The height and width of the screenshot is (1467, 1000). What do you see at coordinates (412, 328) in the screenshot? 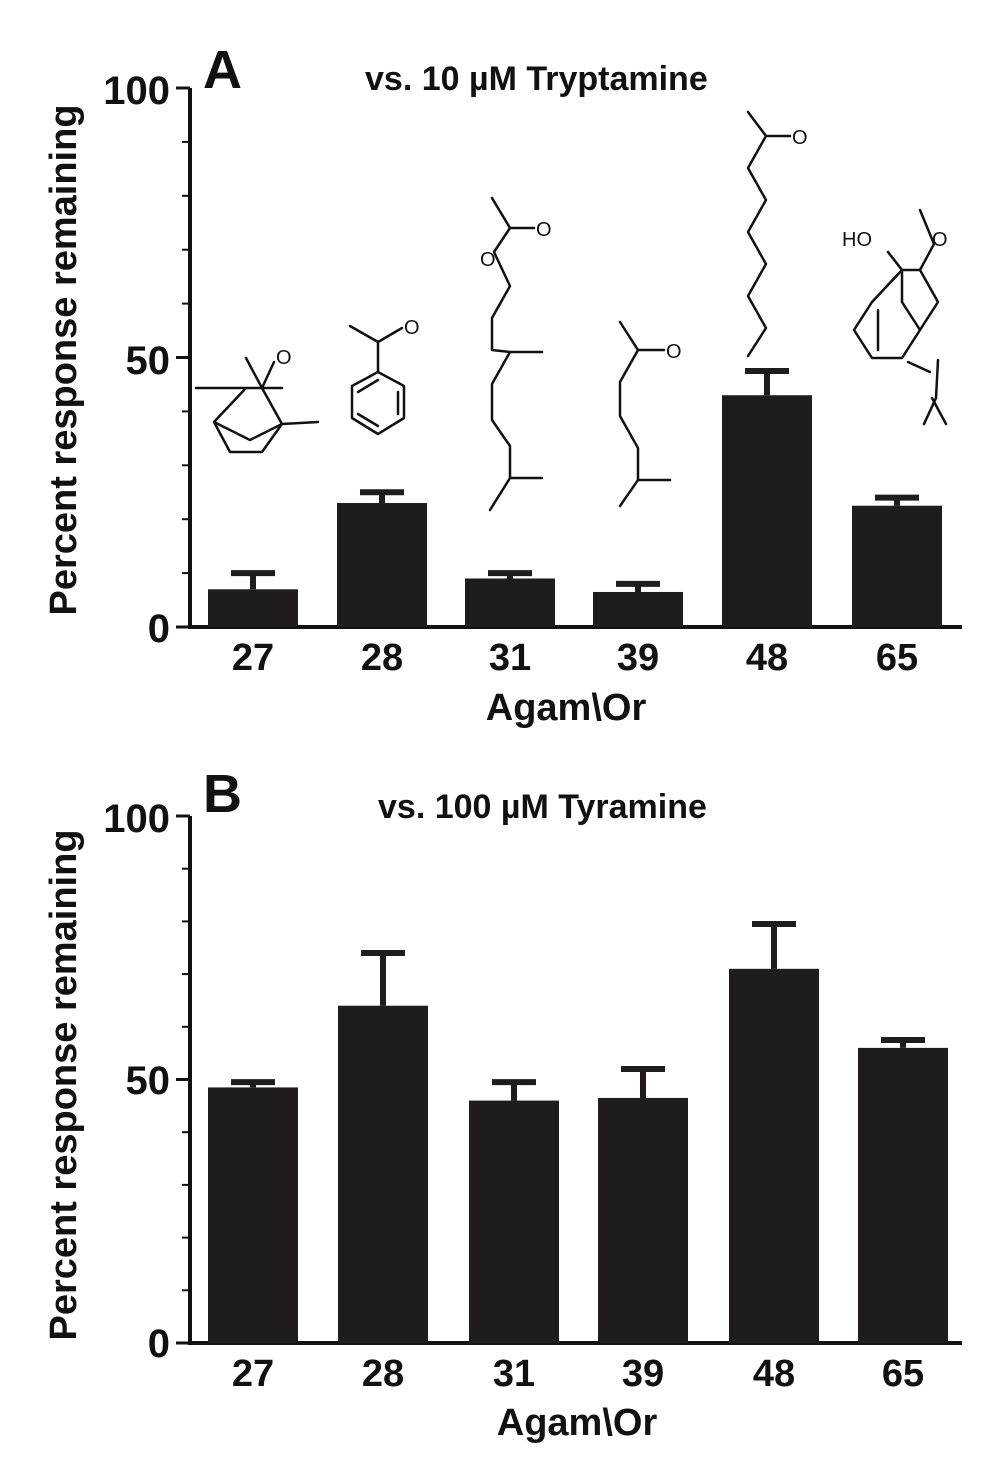
I see `structure-acetophenone-label: O` at bounding box center [412, 328].